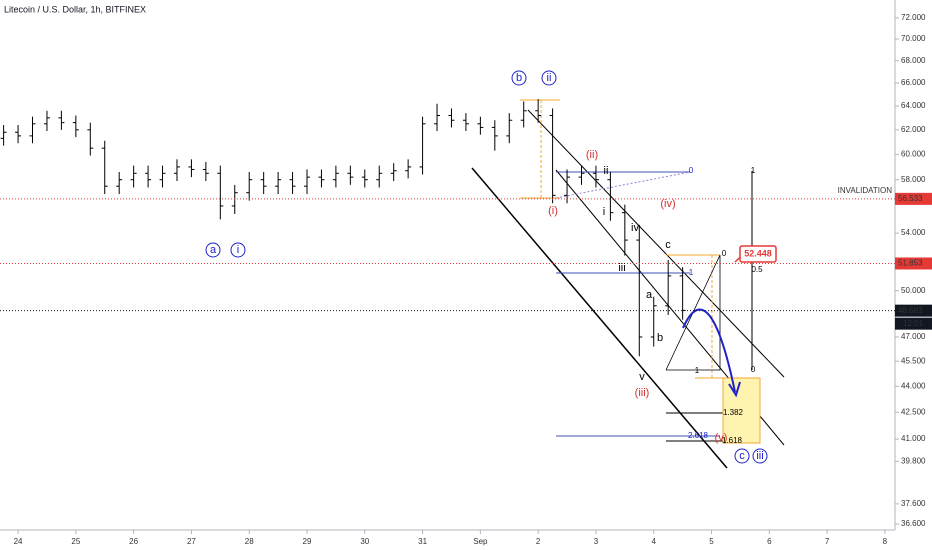  I want to click on x-tick-label: 29, so click(307, 541).